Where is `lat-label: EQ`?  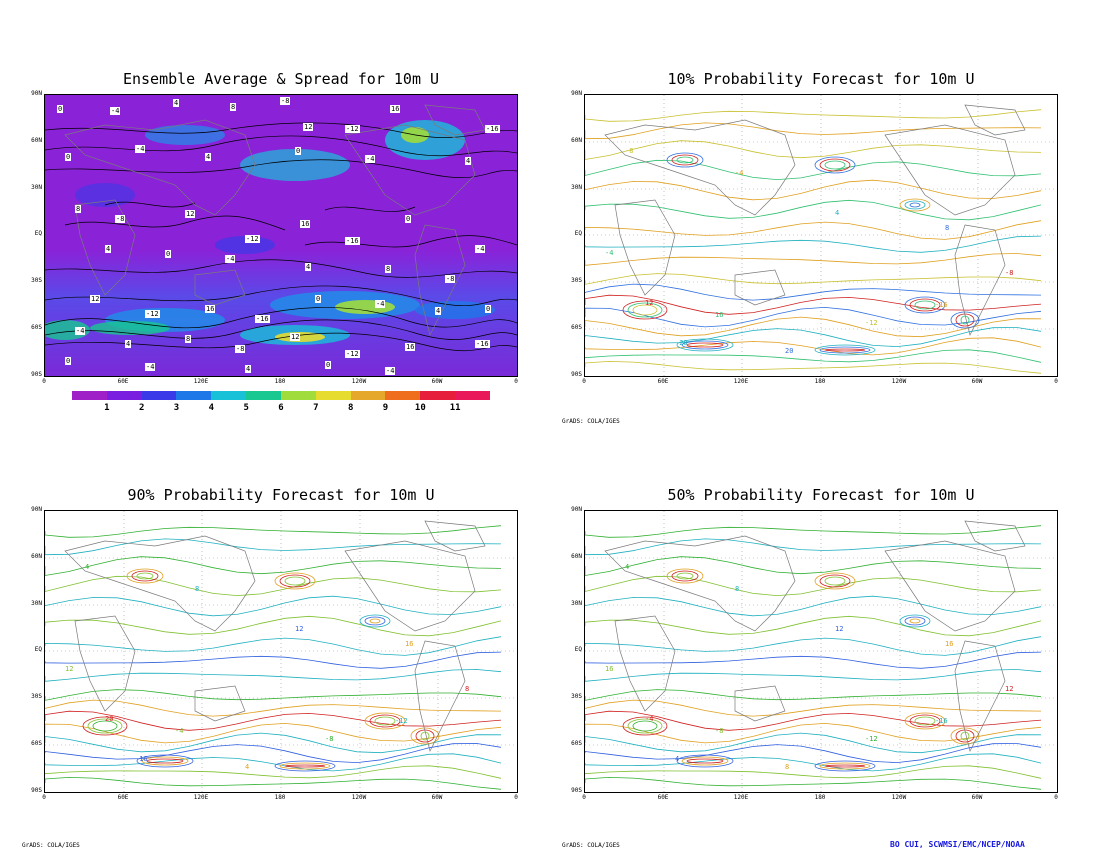
lat-label: EQ is located at coordinates (578, 649).